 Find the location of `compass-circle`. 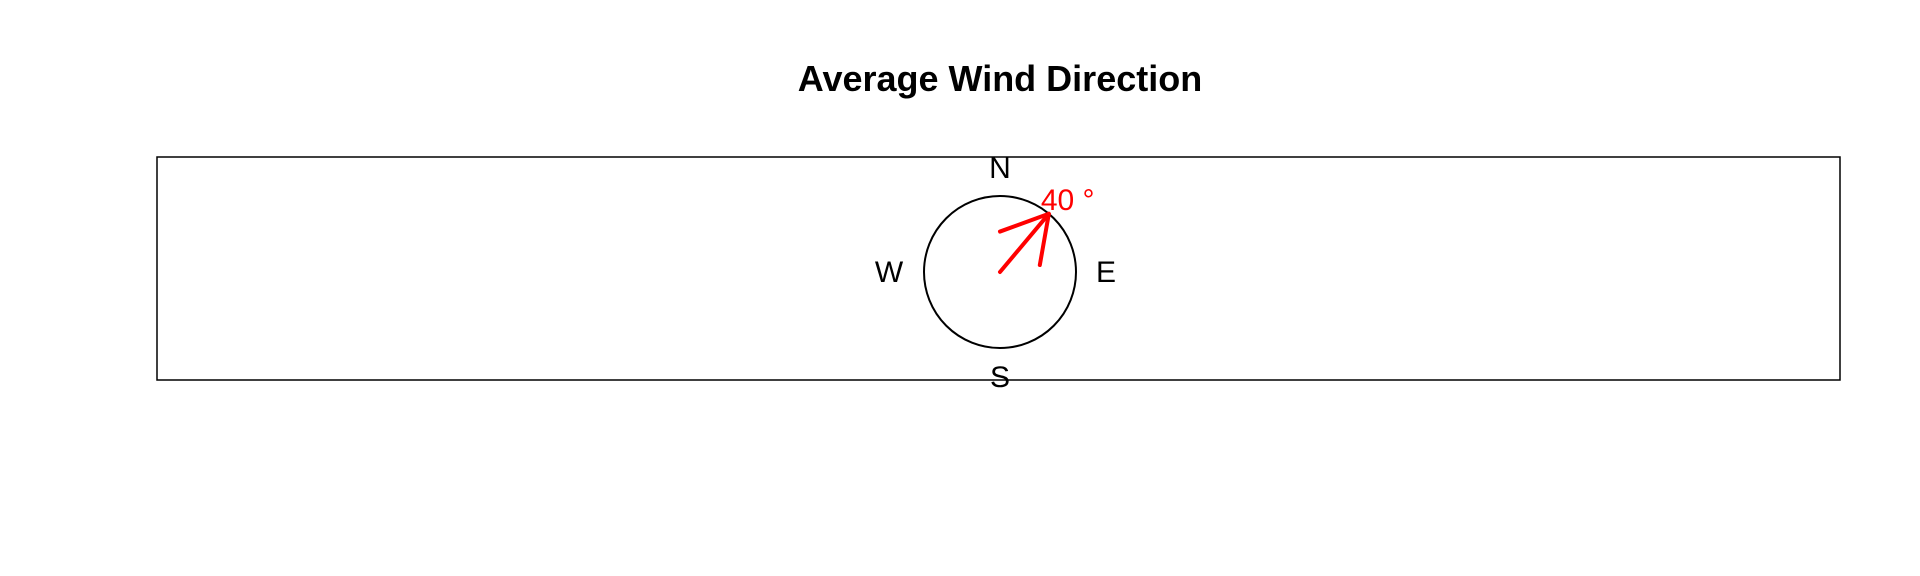

compass-circle is located at coordinates (1000, 272).